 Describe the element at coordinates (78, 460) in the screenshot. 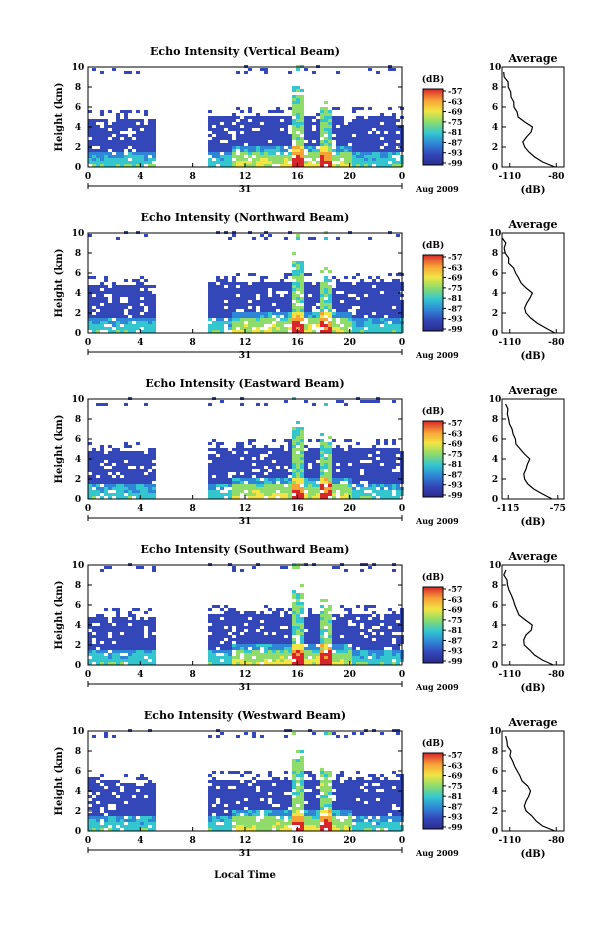

I see `y-tick-label: 4` at that location.